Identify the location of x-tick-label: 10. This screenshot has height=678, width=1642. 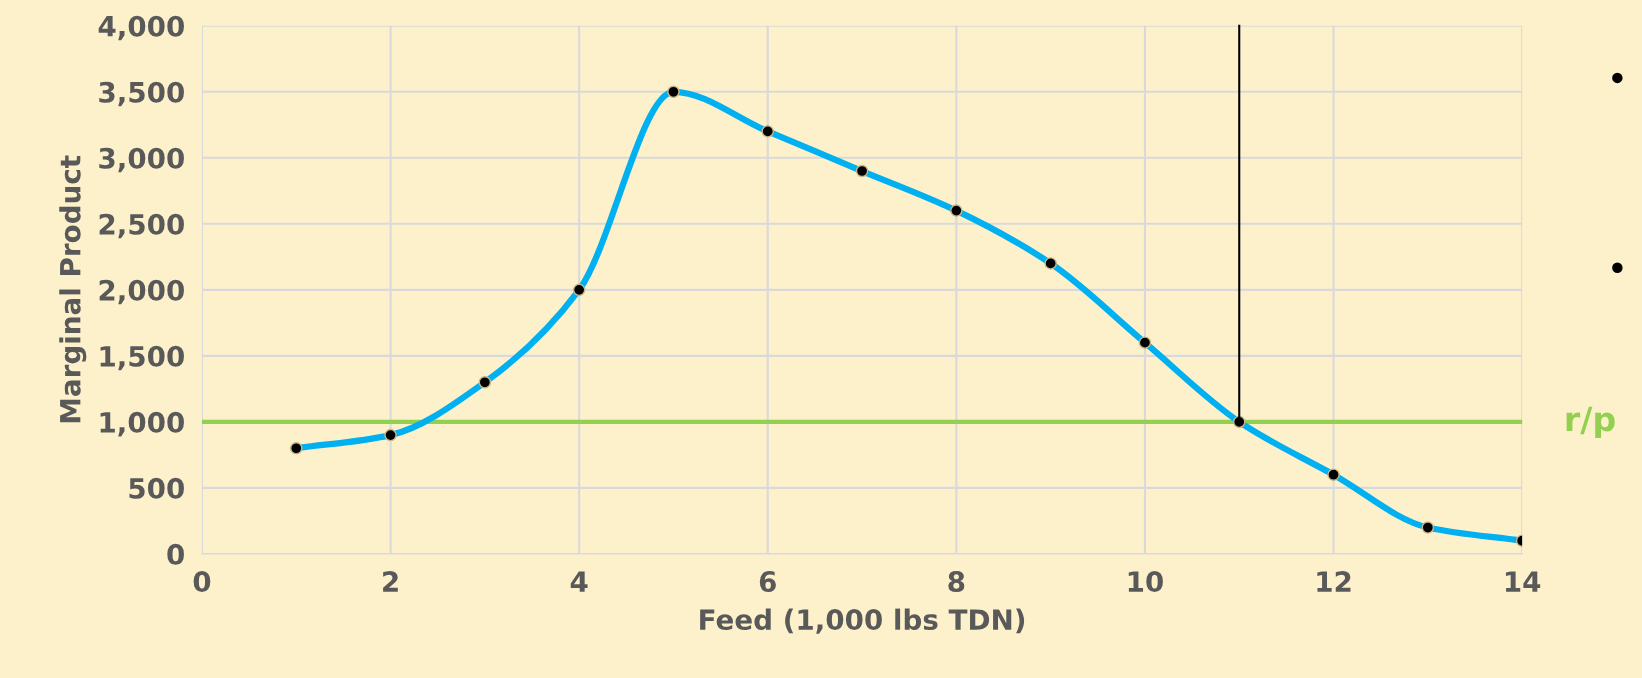
(1145, 582).